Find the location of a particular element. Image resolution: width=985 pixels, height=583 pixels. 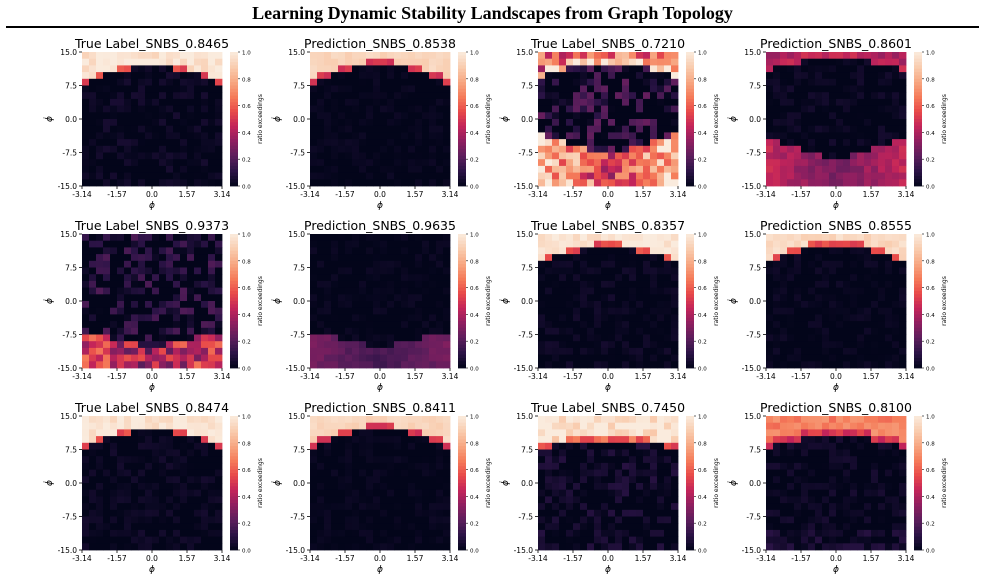

x-tick-label: 0.0 is located at coordinates (836, 194).